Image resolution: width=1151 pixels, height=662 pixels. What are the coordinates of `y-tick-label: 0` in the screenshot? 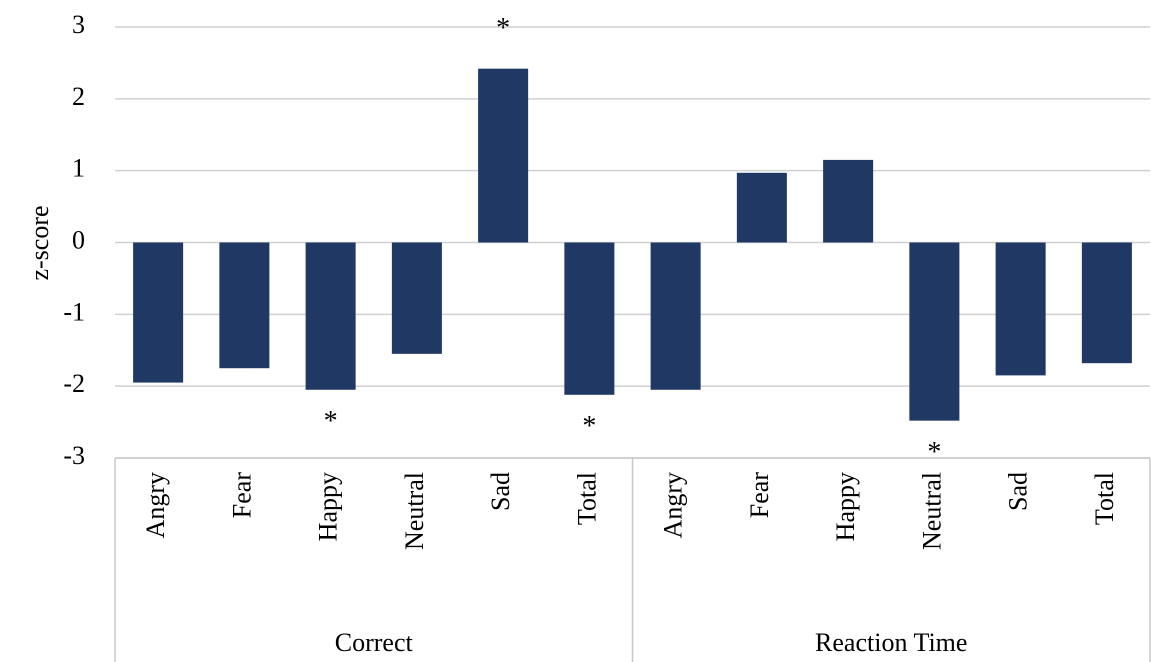 It's located at (78, 239).